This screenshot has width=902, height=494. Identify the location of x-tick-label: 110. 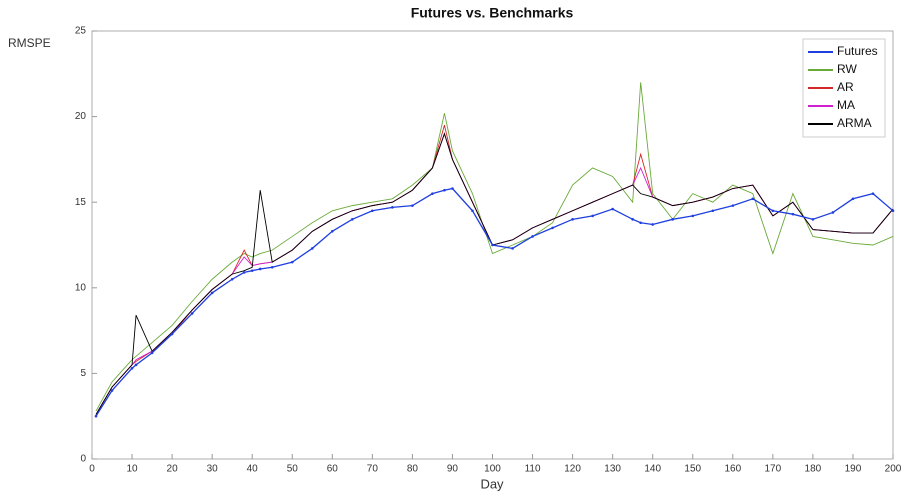
(533, 469).